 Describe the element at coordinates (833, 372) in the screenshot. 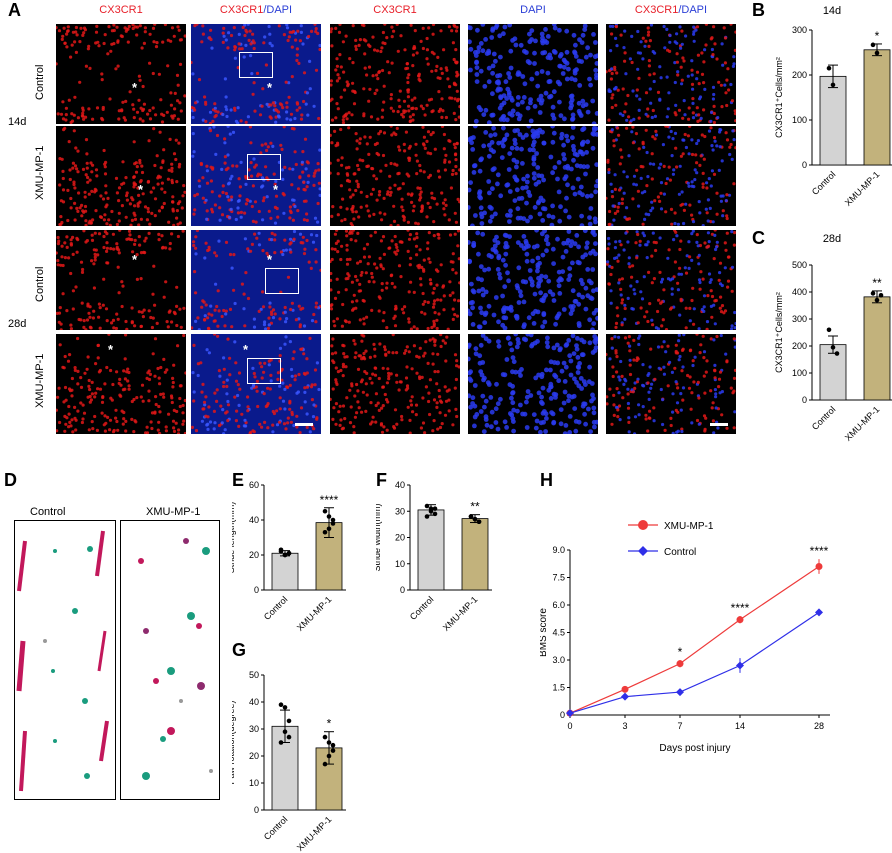

I see `bar` at that location.